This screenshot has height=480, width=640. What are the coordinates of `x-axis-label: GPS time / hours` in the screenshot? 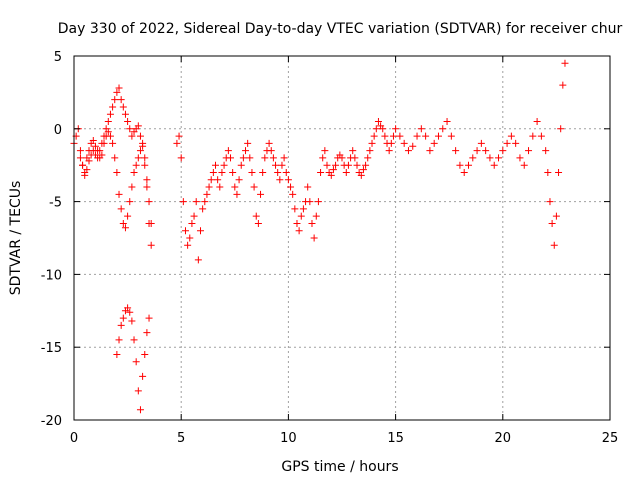 It's located at (339, 467).